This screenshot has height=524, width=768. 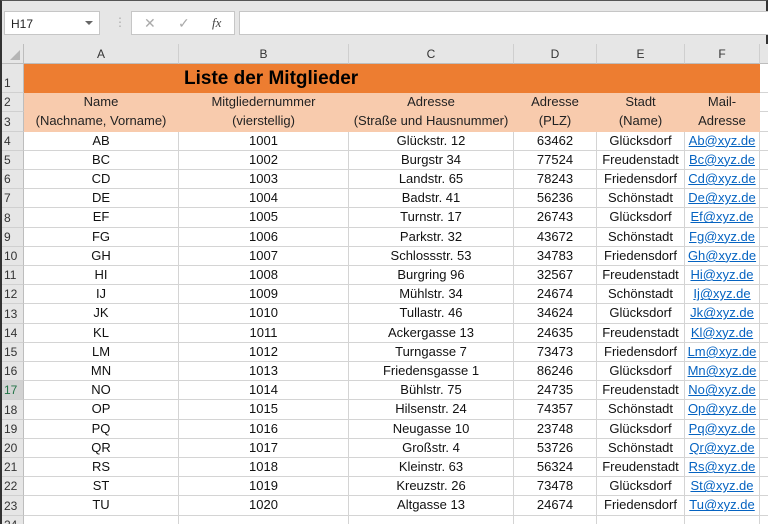 What do you see at coordinates (431, 160) in the screenshot?
I see `cell: Burgstr 34` at bounding box center [431, 160].